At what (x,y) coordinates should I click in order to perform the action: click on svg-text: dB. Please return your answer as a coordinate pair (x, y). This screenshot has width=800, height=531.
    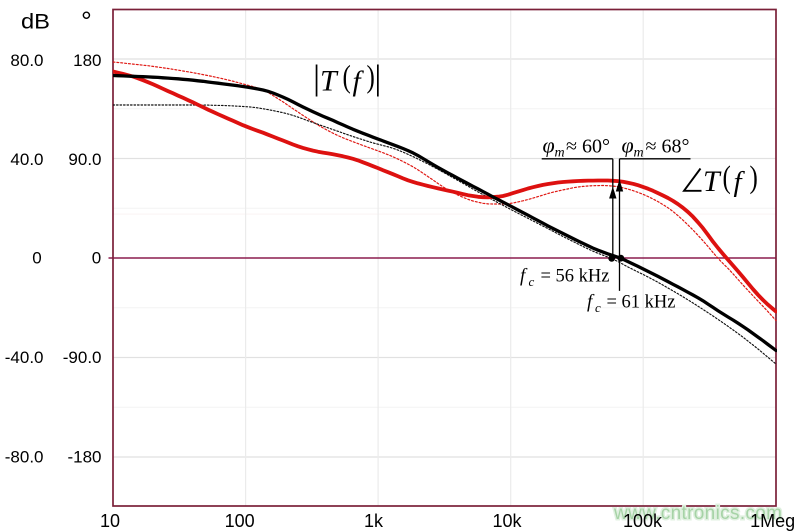
    Looking at the image, I should click on (35, 22).